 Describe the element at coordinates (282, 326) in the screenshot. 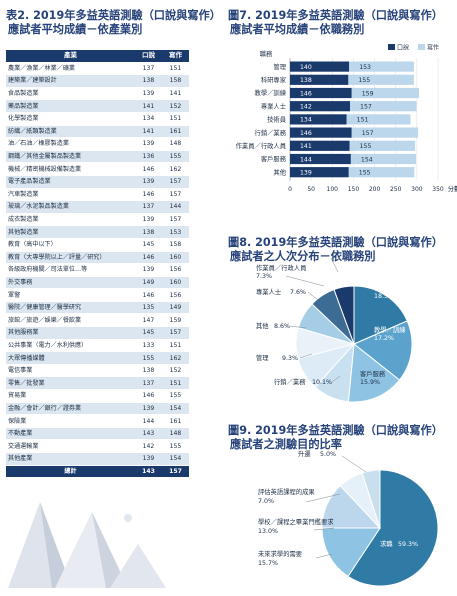

I see `slice-percent: 8.6%` at that location.